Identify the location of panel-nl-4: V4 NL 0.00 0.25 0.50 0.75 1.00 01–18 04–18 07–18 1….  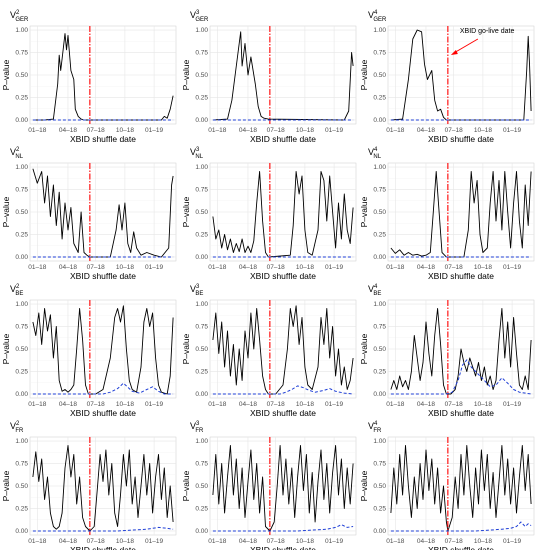
(447, 214).